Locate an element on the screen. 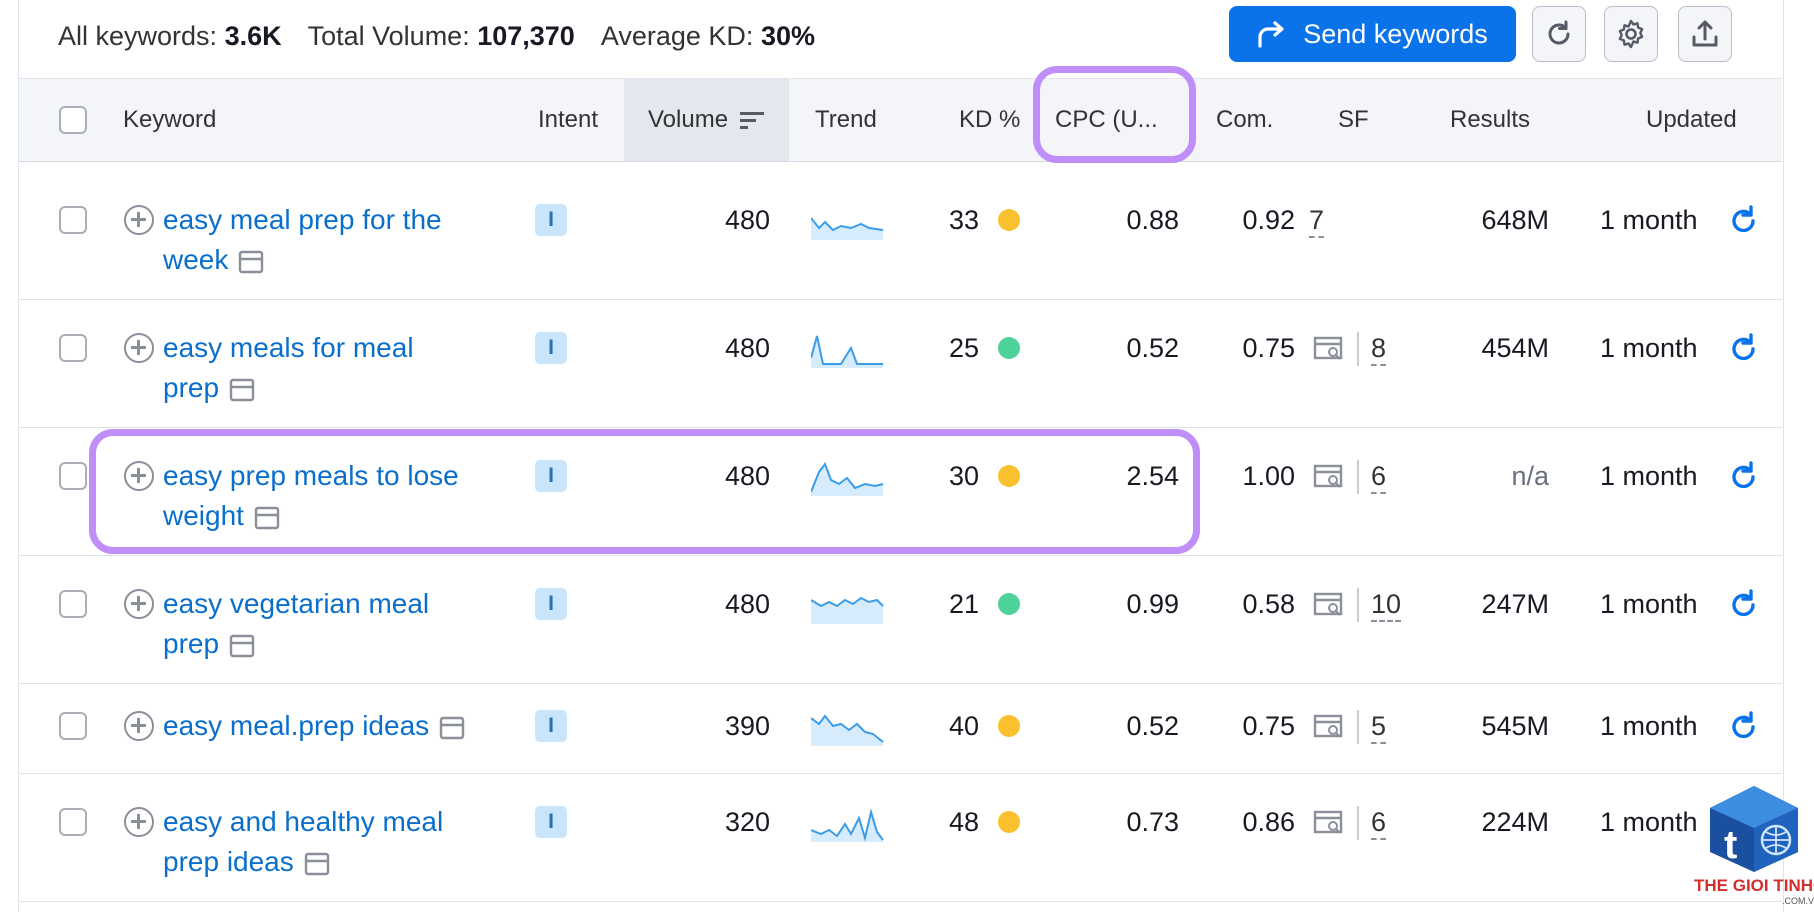  column-kd: KD % is located at coordinates (990, 119).